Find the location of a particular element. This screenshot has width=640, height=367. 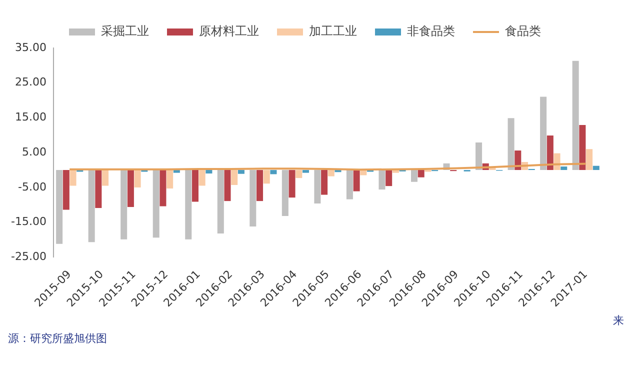

y-tick-label: -5.00 is located at coordinates (32, 187).